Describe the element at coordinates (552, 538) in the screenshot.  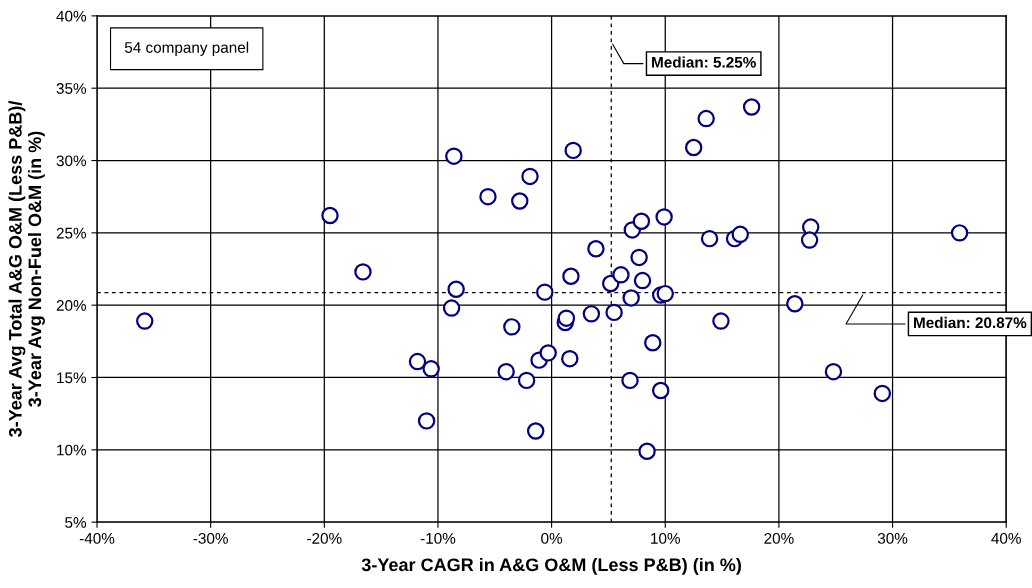
I see `x-tick-label: 0%` at that location.